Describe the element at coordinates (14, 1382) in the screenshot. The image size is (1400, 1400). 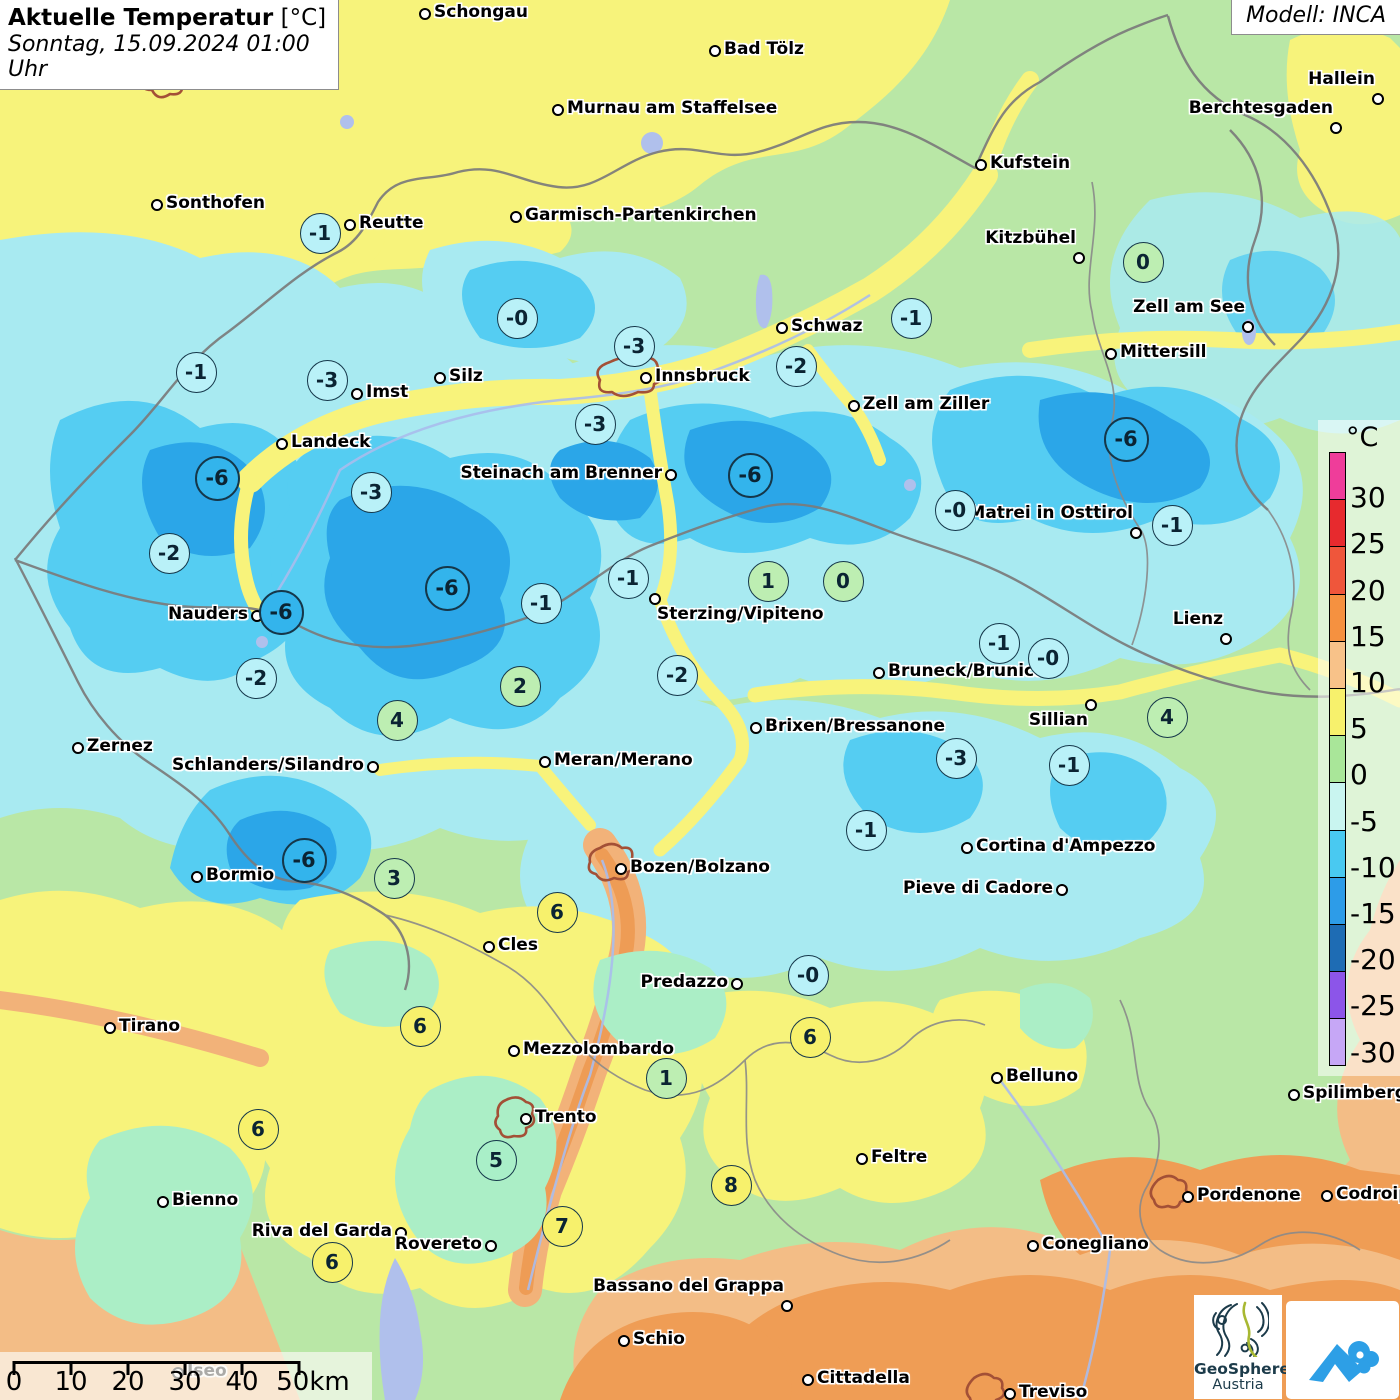
I see `scale-label-0: 0` at that location.